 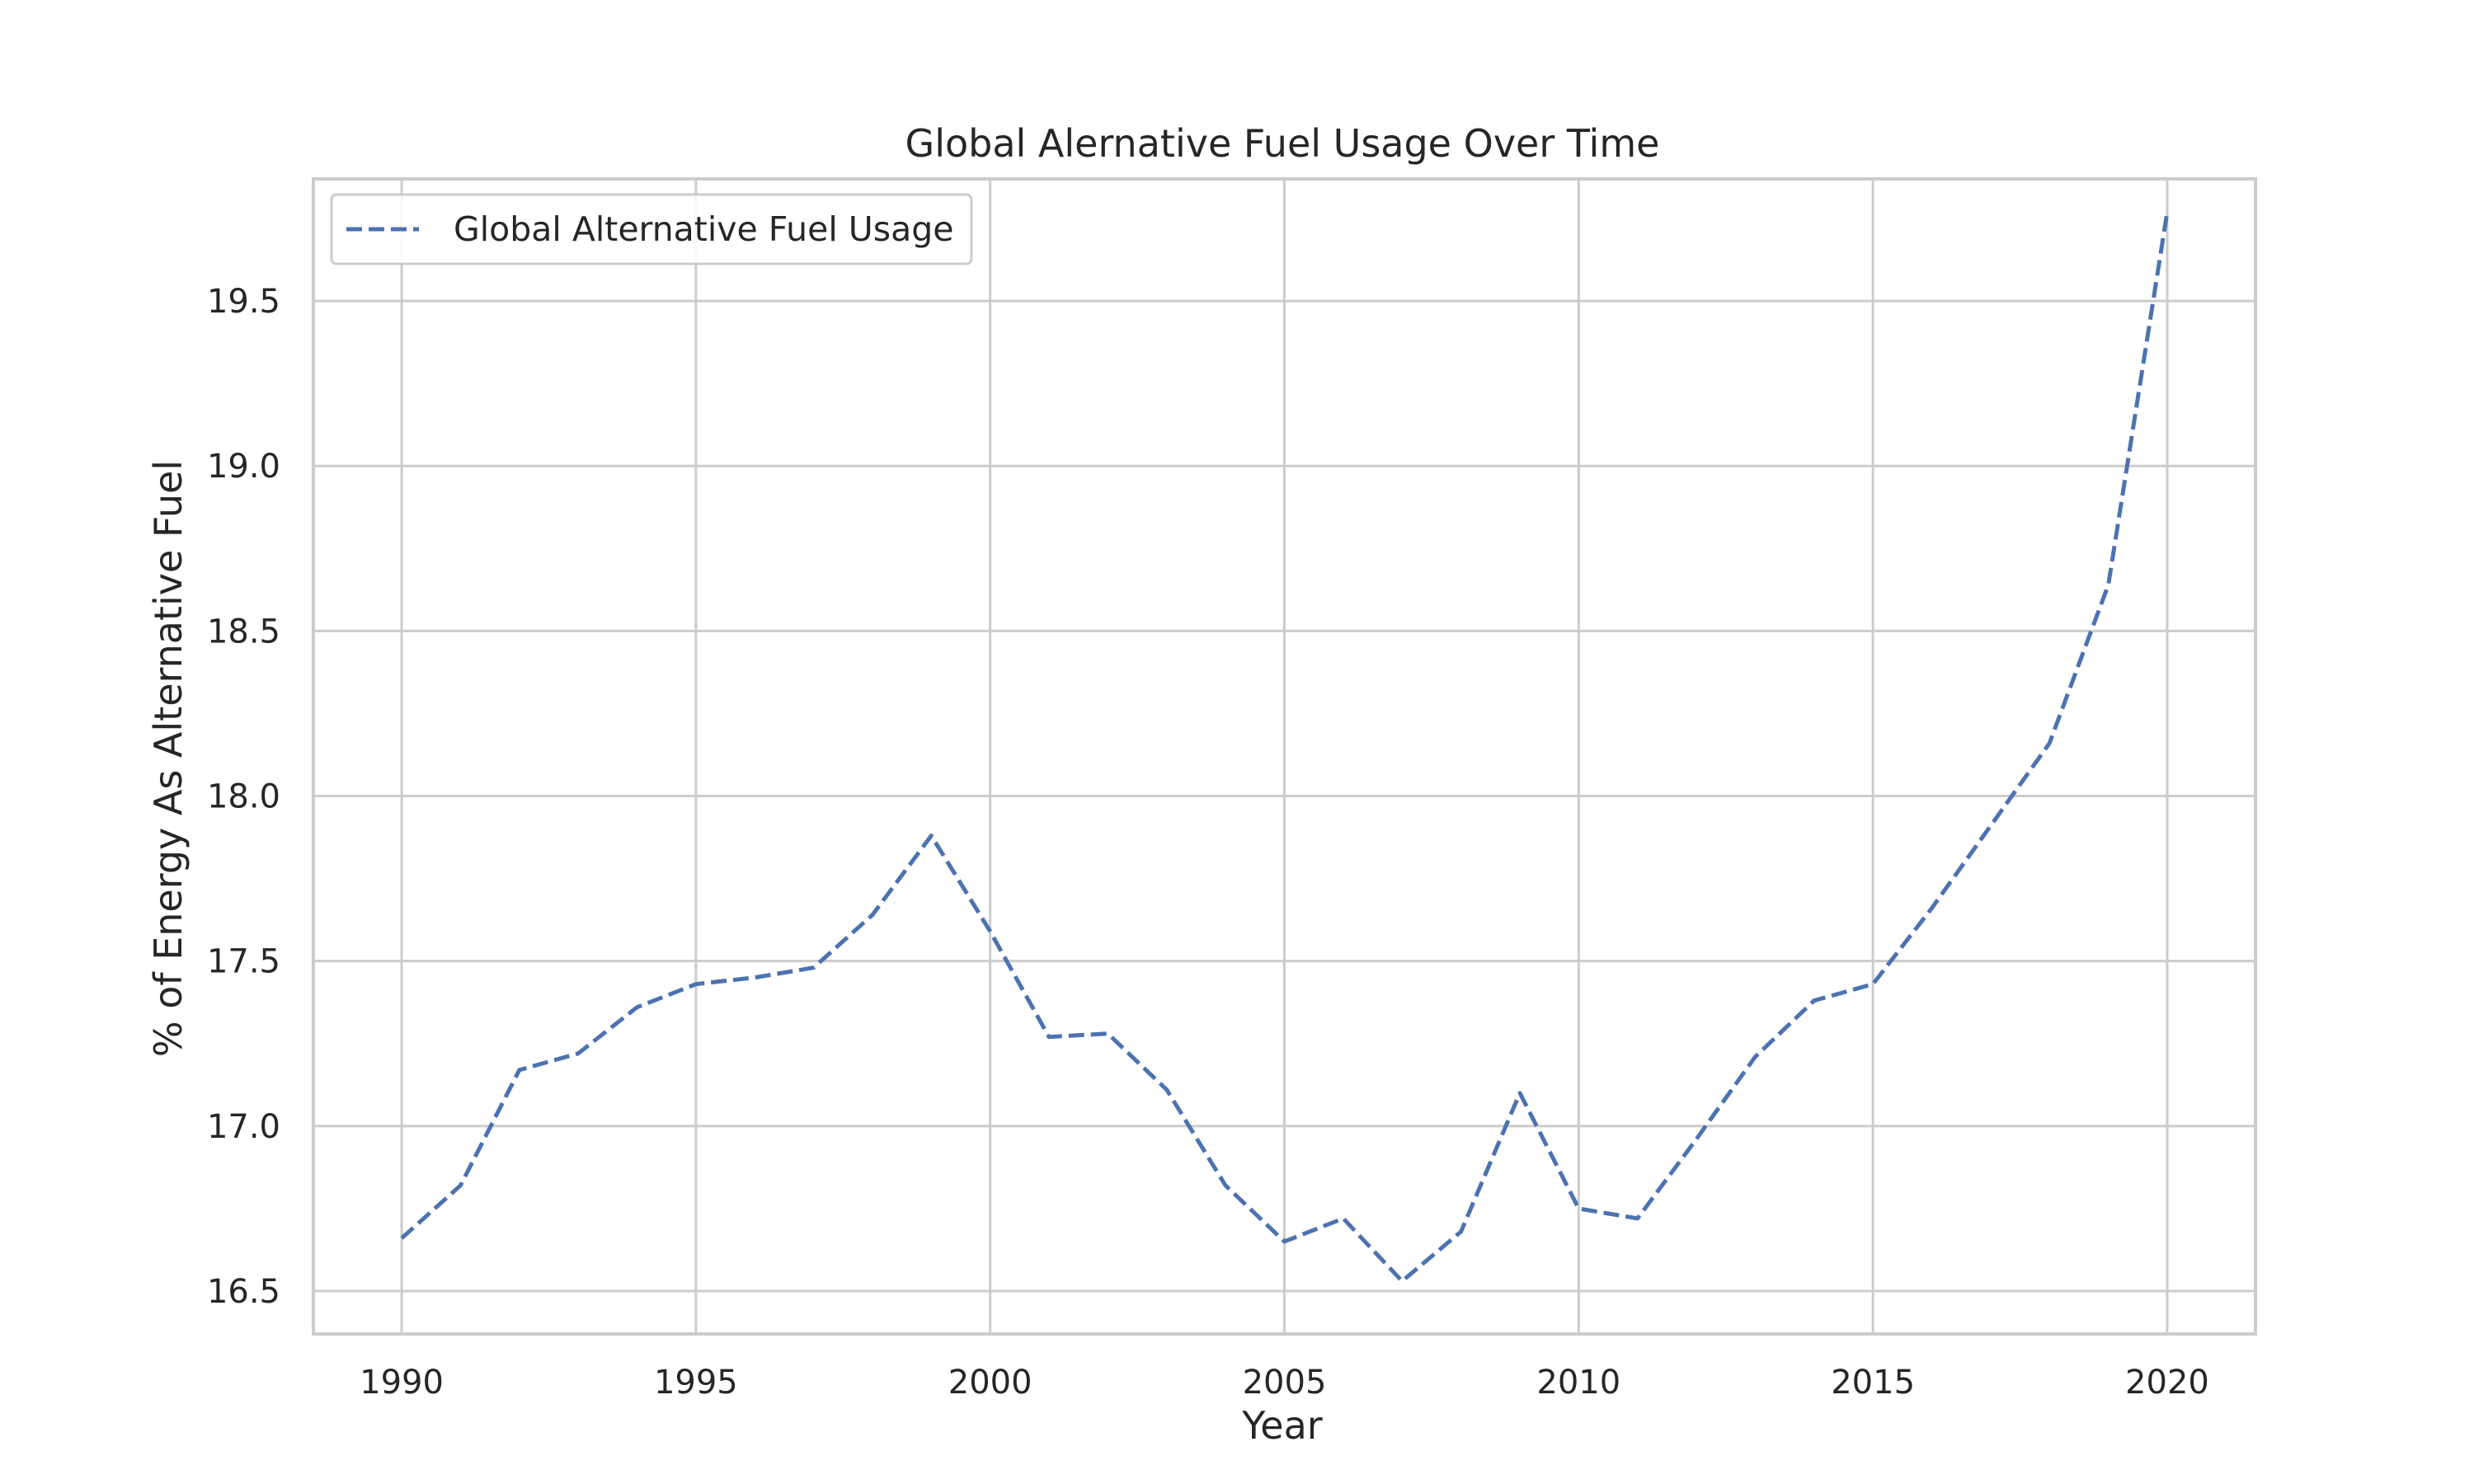 I want to click on x-tick-labels: 1990 1995 2000 2005 2010 2015 2020, so click(x=1284, y=1383).